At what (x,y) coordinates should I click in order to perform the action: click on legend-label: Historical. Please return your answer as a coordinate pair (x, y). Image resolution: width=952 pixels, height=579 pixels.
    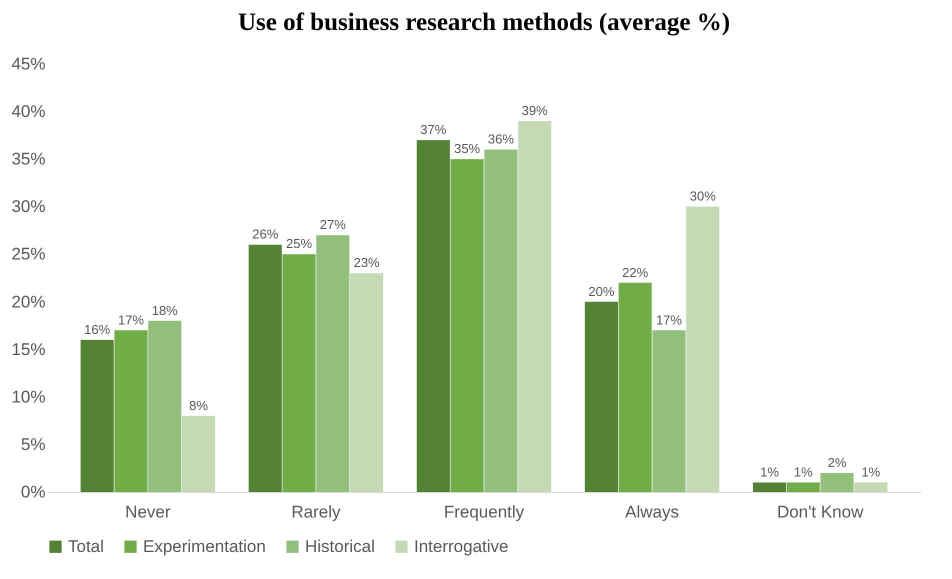
    Looking at the image, I should click on (340, 546).